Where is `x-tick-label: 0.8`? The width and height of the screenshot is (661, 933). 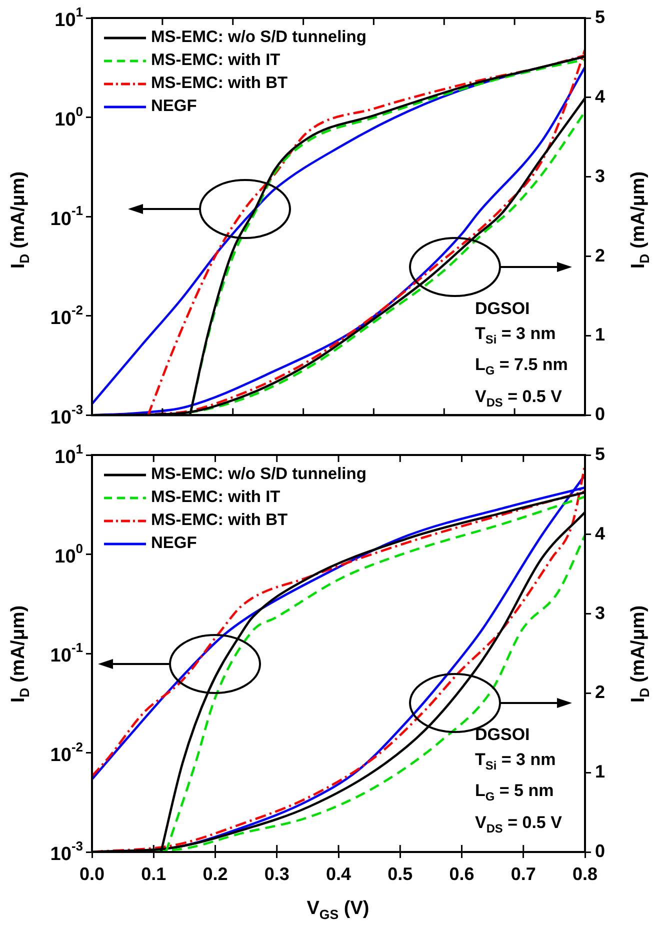
x-tick-label: 0.8 is located at coordinates (585, 874).